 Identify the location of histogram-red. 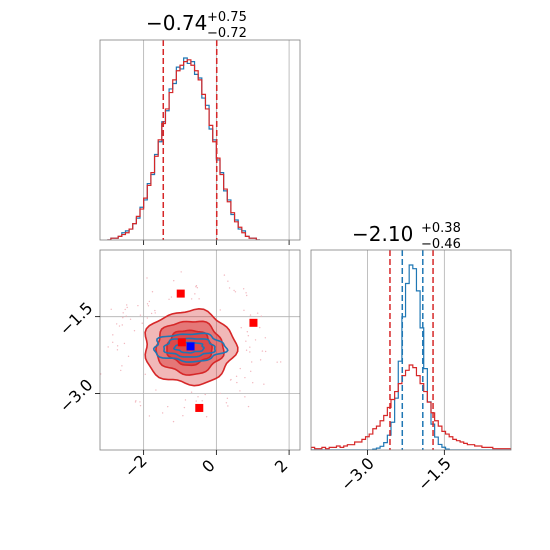
(411, 407).